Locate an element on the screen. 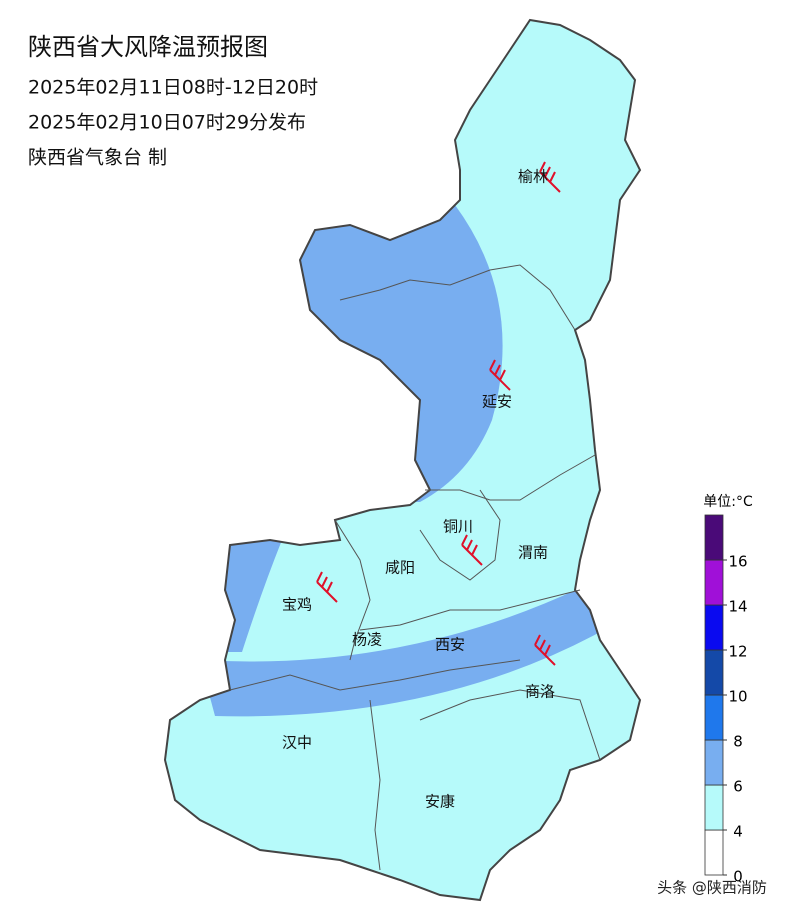 This screenshot has height=919, width=800. city-label: 宝鸡 is located at coordinates (297, 605).